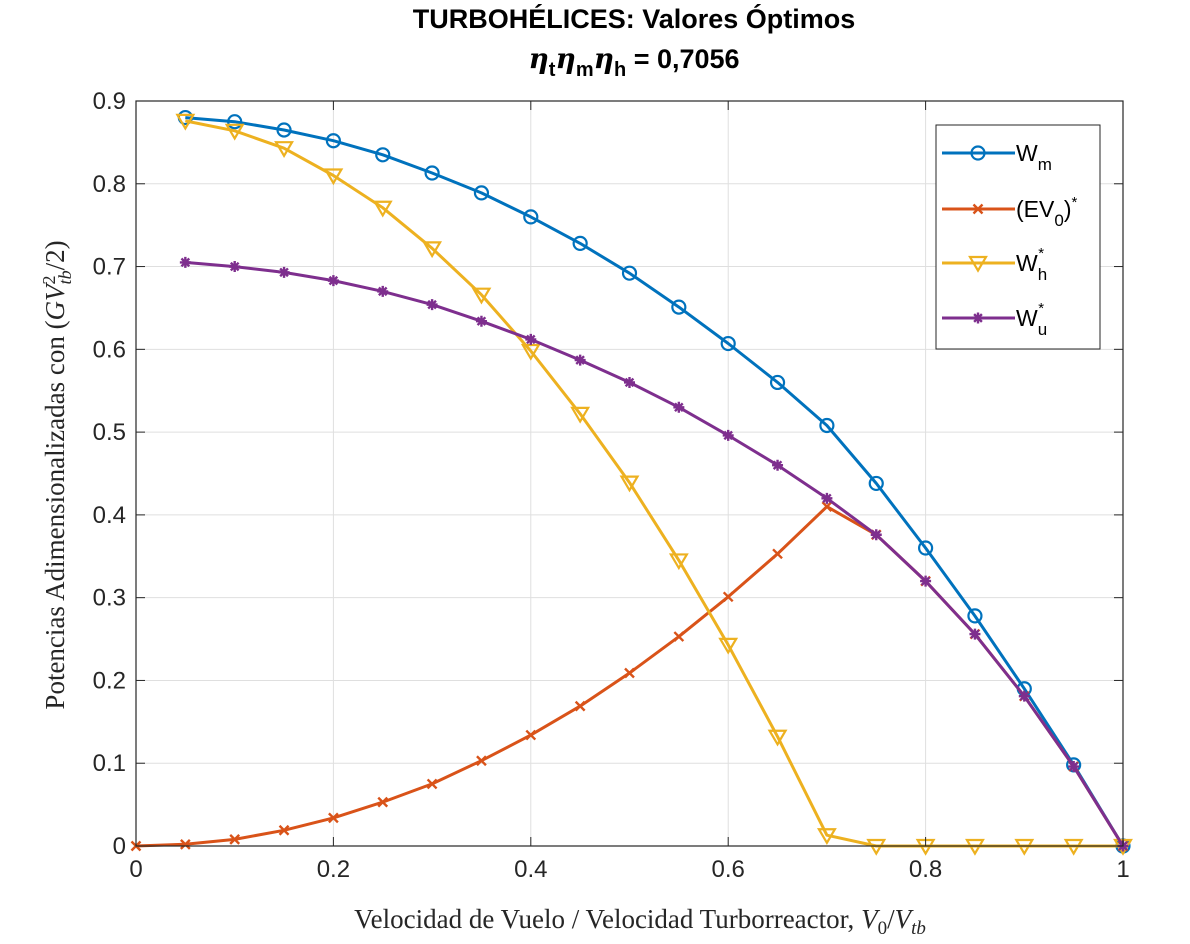  I want to click on y-tick-label: 0.1, so click(109, 763).